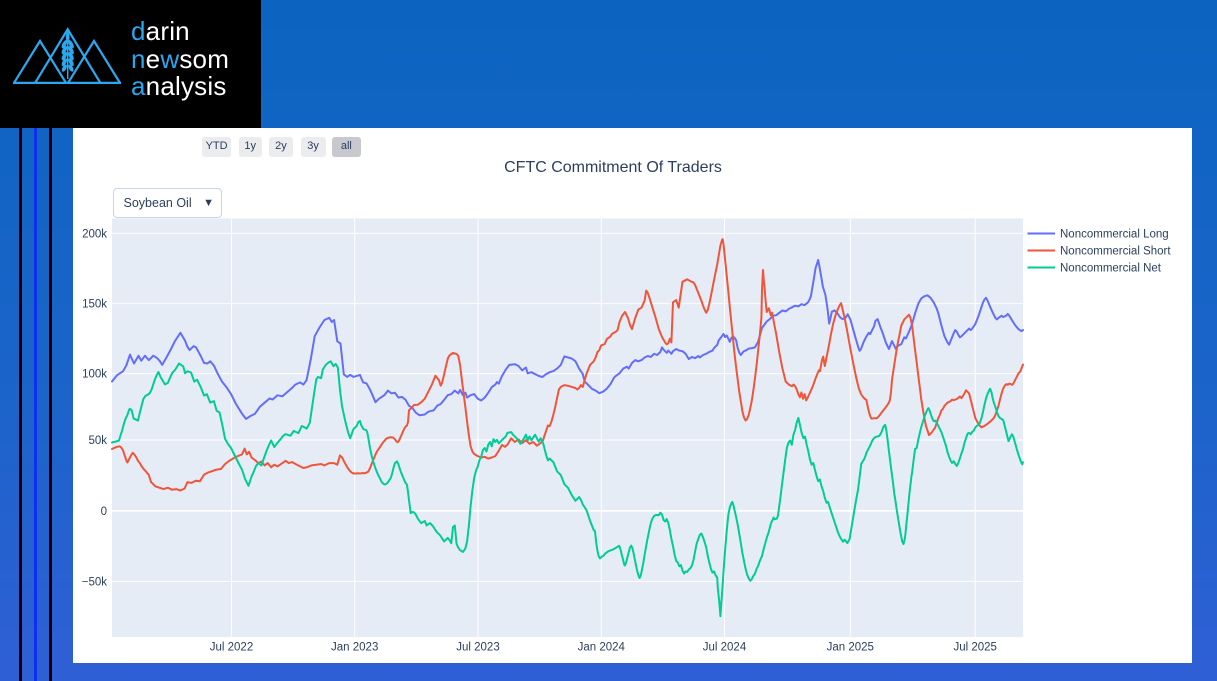  I want to click on svg-text: Jul 2025, so click(974, 648).